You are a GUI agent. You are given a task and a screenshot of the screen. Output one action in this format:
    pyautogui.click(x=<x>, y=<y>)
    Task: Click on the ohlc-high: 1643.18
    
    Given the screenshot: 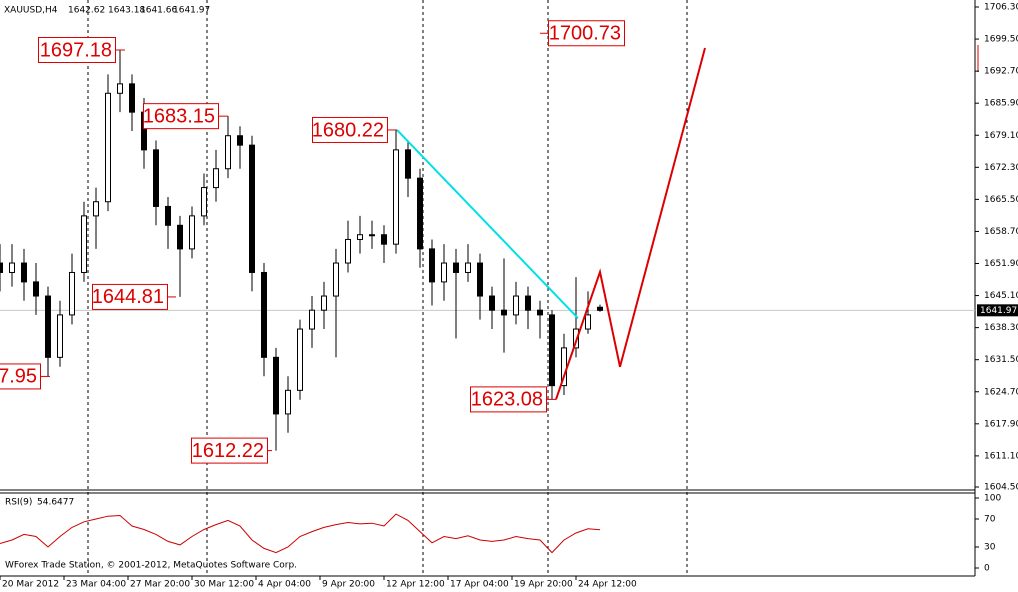 What is the action you would take?
    pyautogui.click(x=126, y=11)
    